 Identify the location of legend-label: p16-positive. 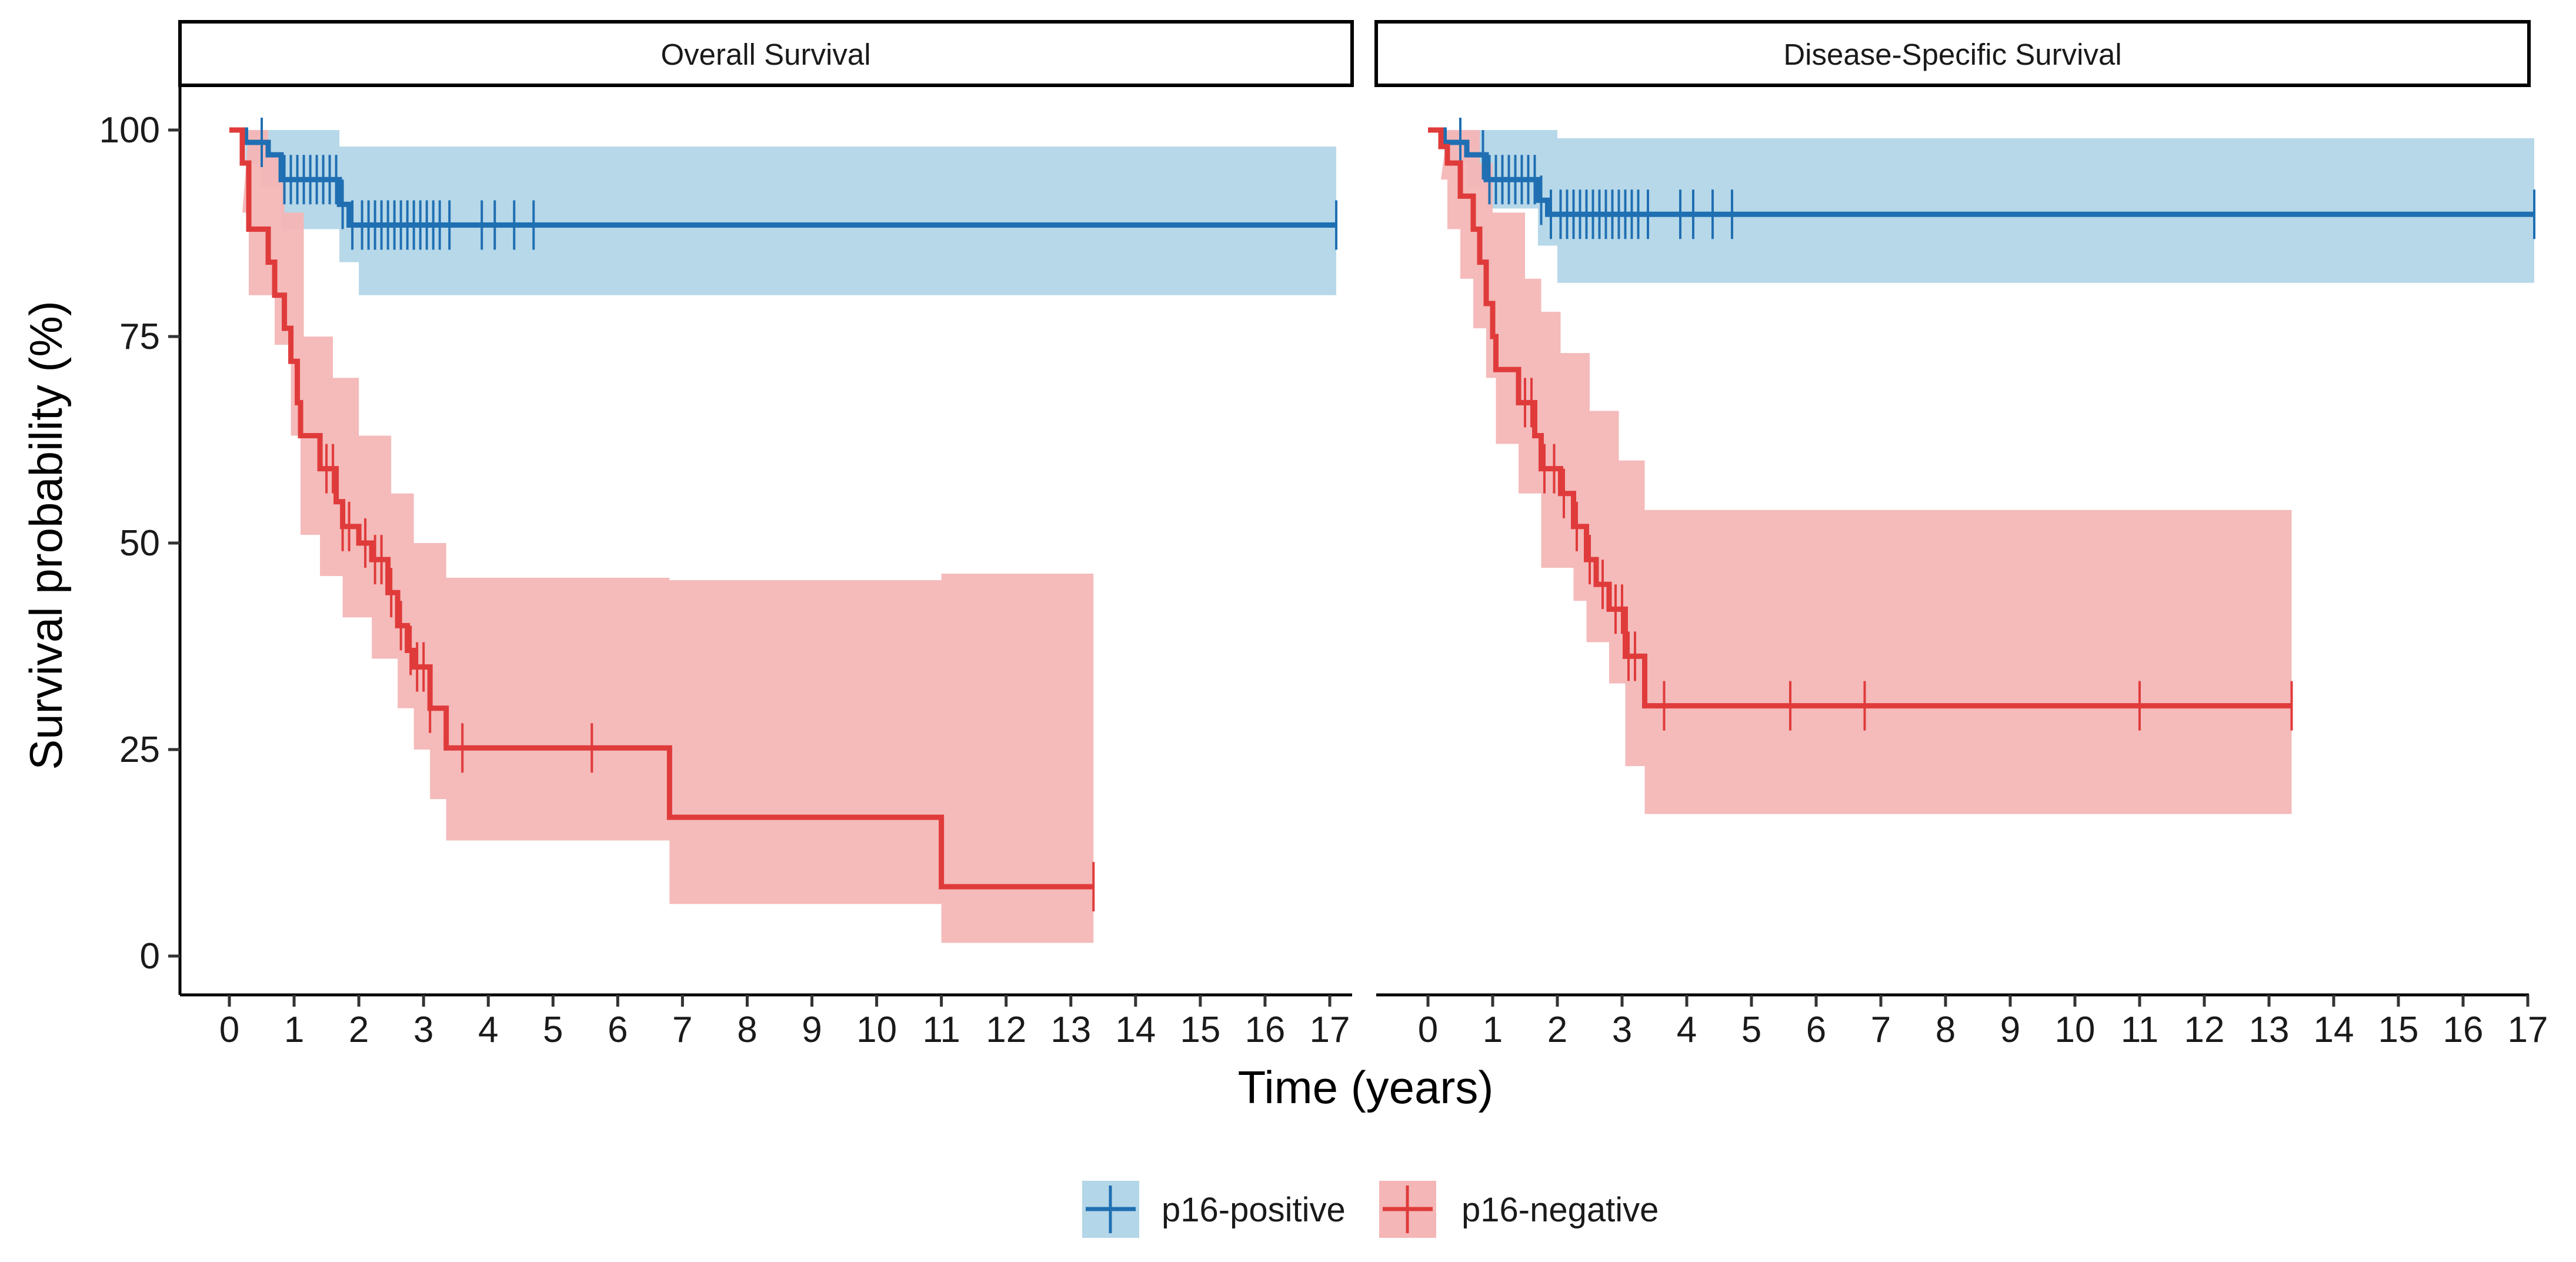
(1254, 1210).